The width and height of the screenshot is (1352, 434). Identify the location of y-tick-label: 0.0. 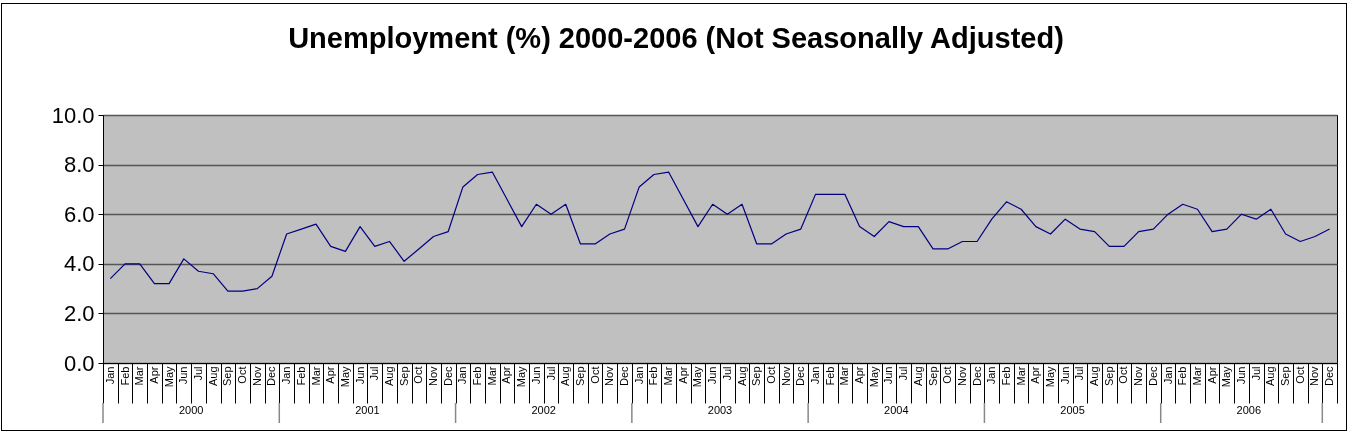
(79, 363).